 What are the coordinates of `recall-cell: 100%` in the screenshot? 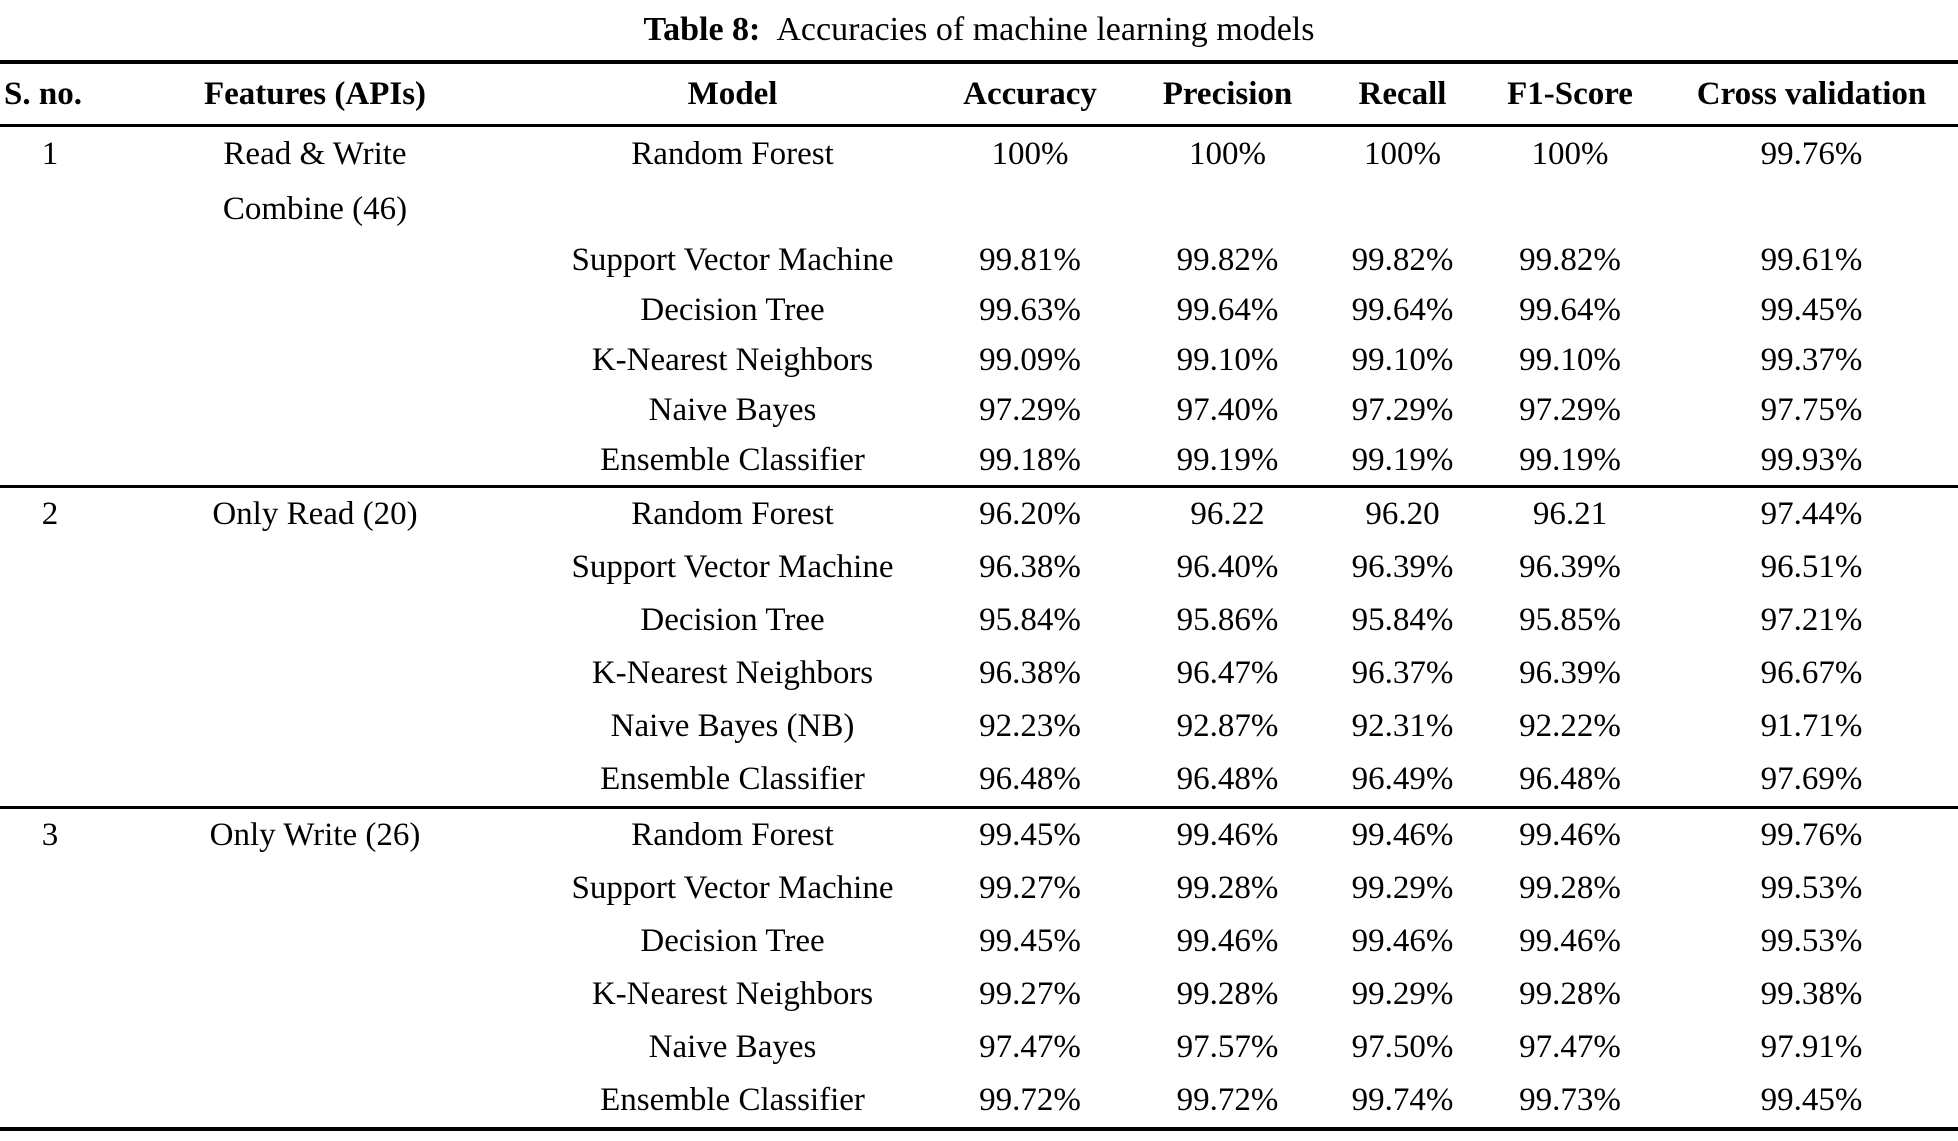 It's located at (1402, 154).